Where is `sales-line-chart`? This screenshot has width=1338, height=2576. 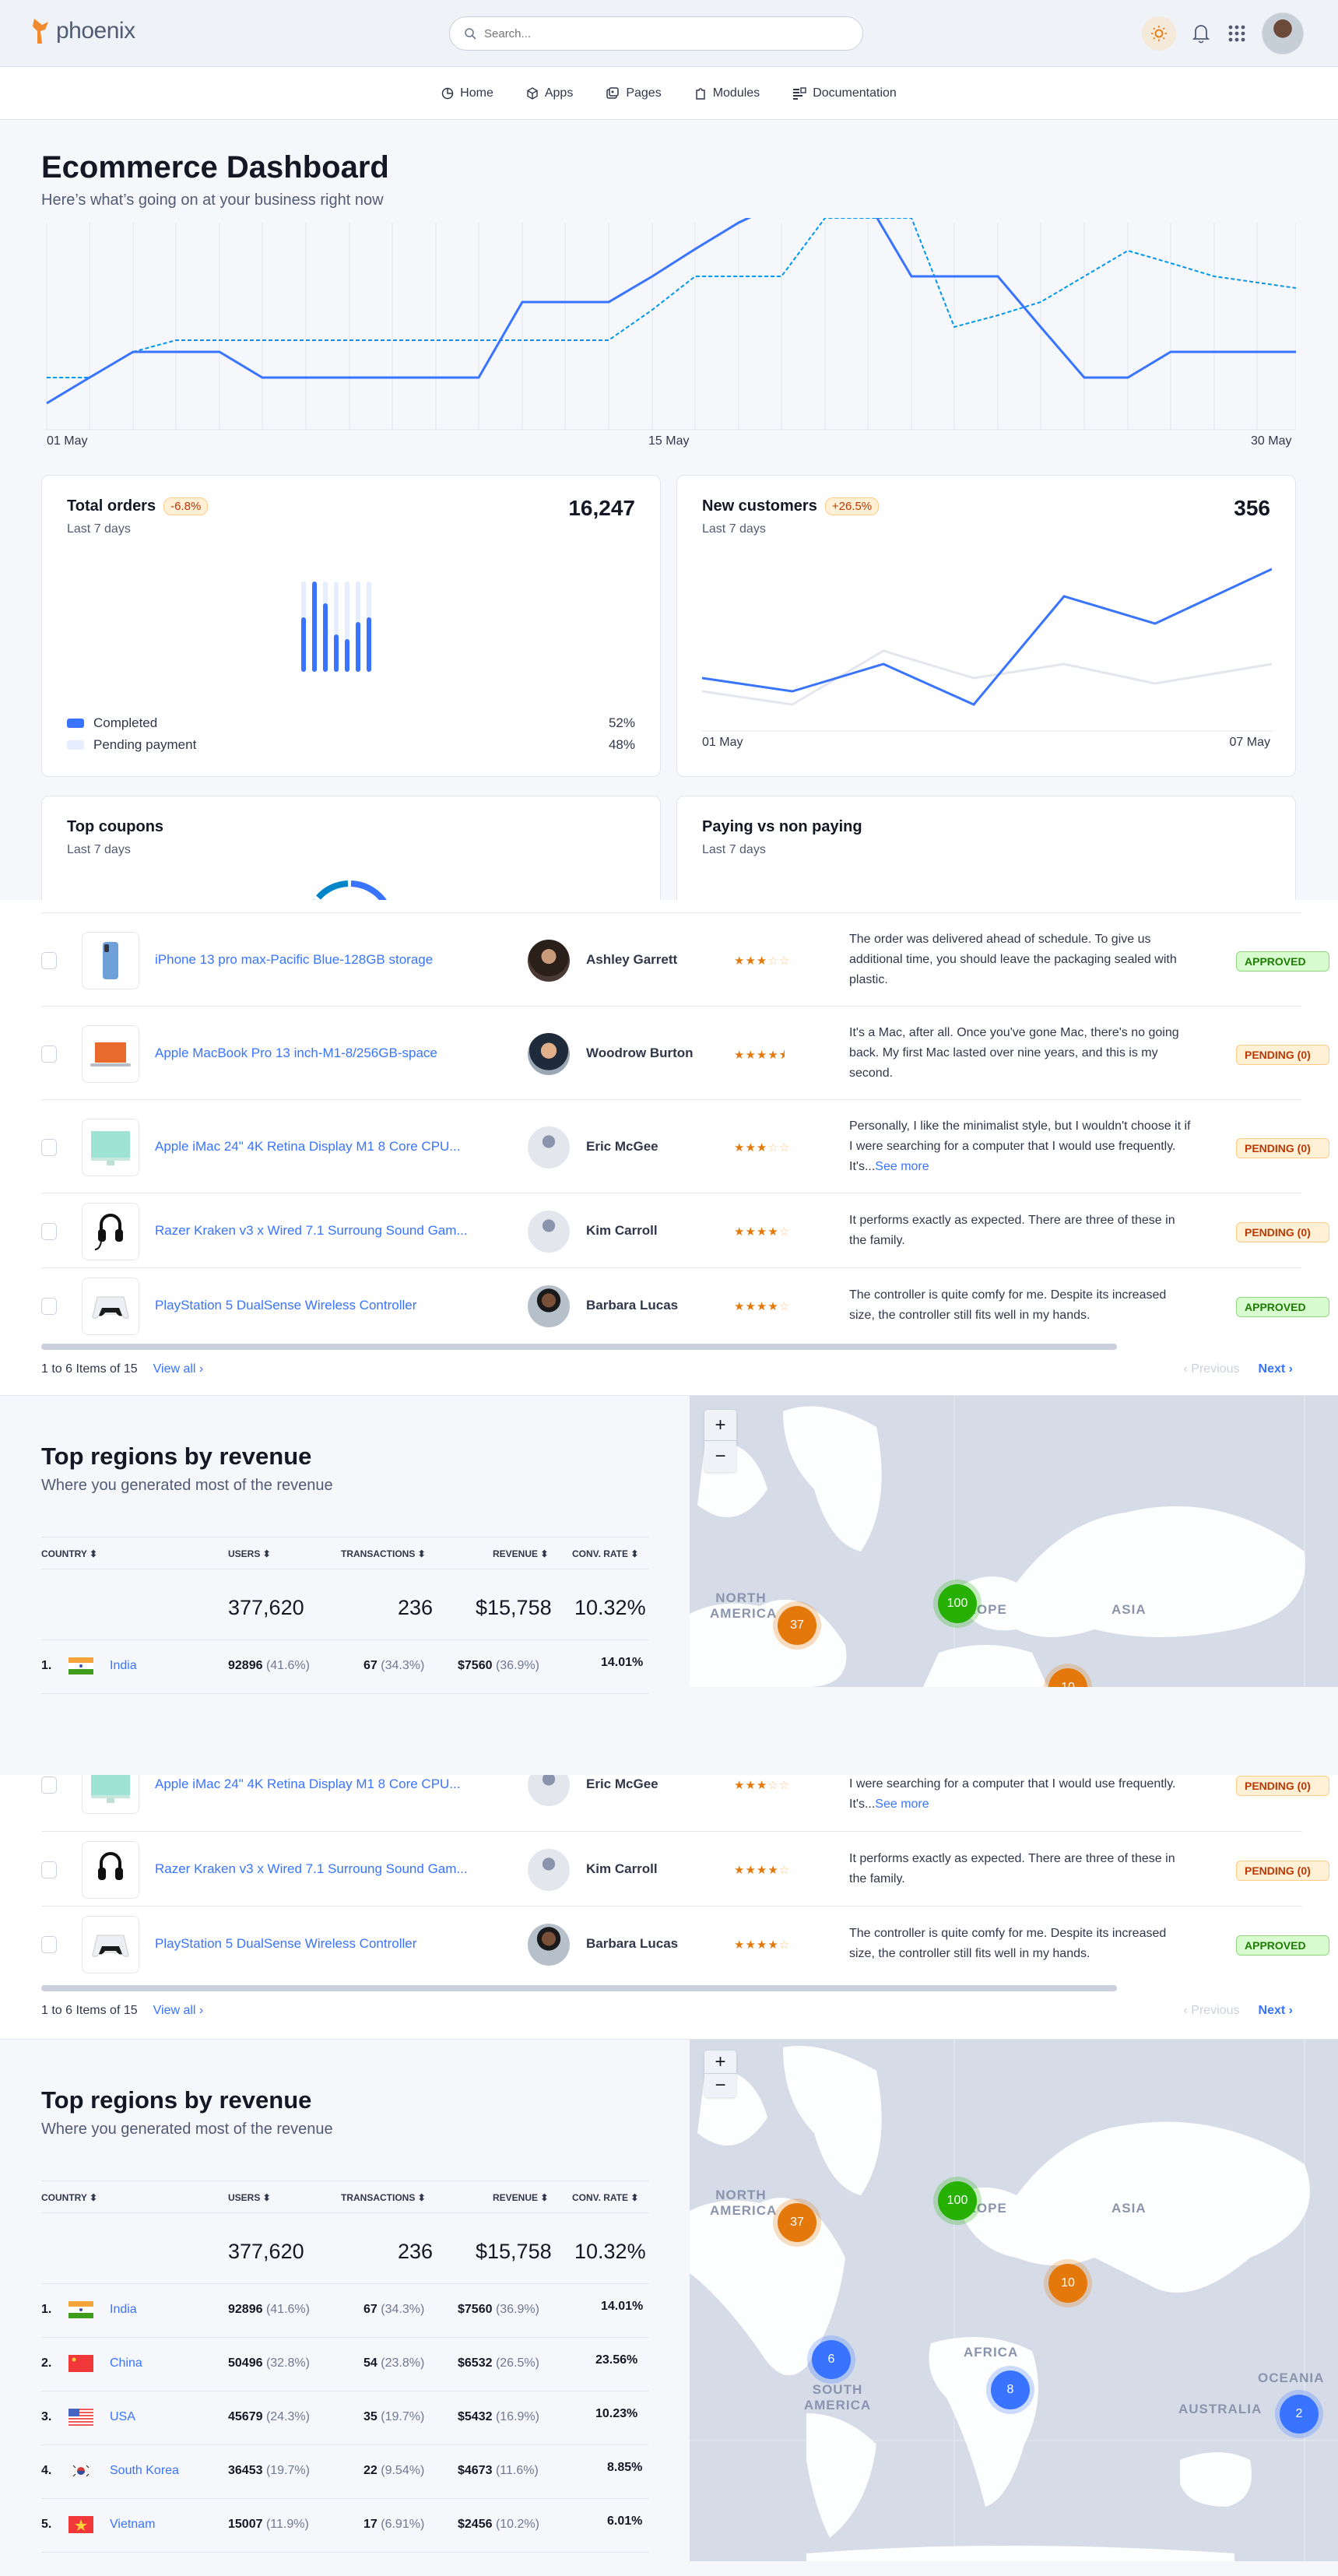 sales-line-chart is located at coordinates (669, 326).